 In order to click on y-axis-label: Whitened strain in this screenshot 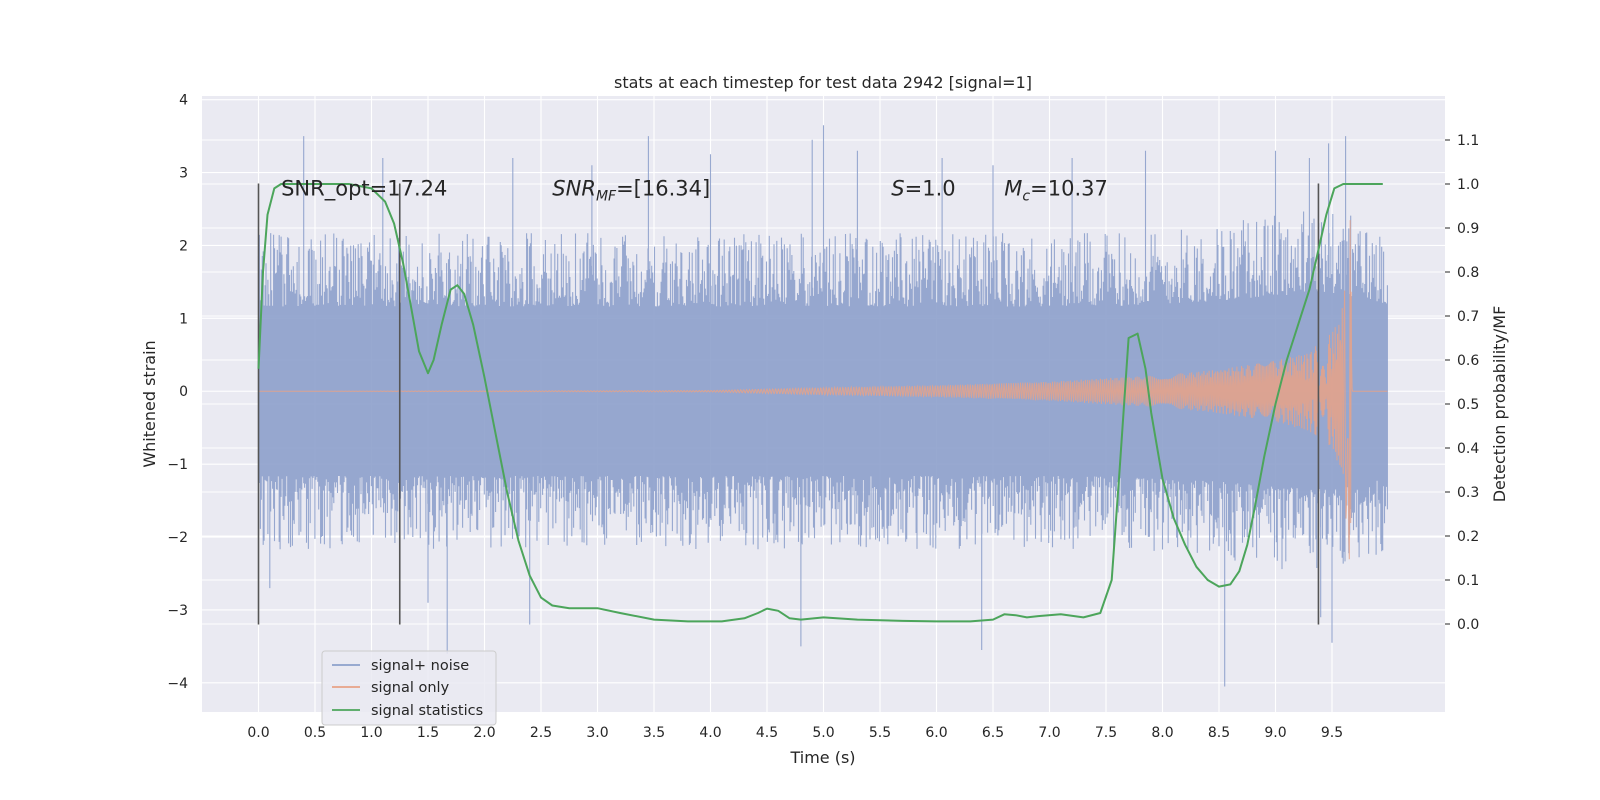, I will do `click(149, 403)`.